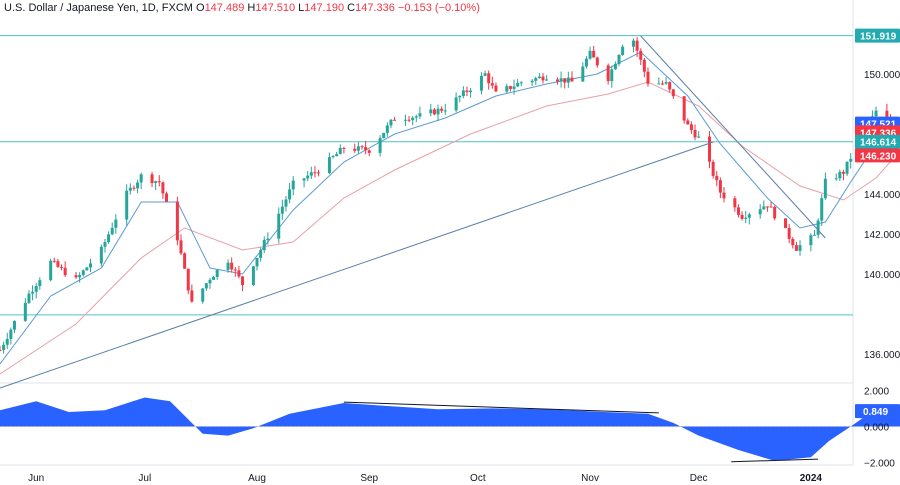 The height and width of the screenshot is (485, 900). What do you see at coordinates (882, 275) in the screenshot?
I see `price-tick-label: 140.000` at bounding box center [882, 275].